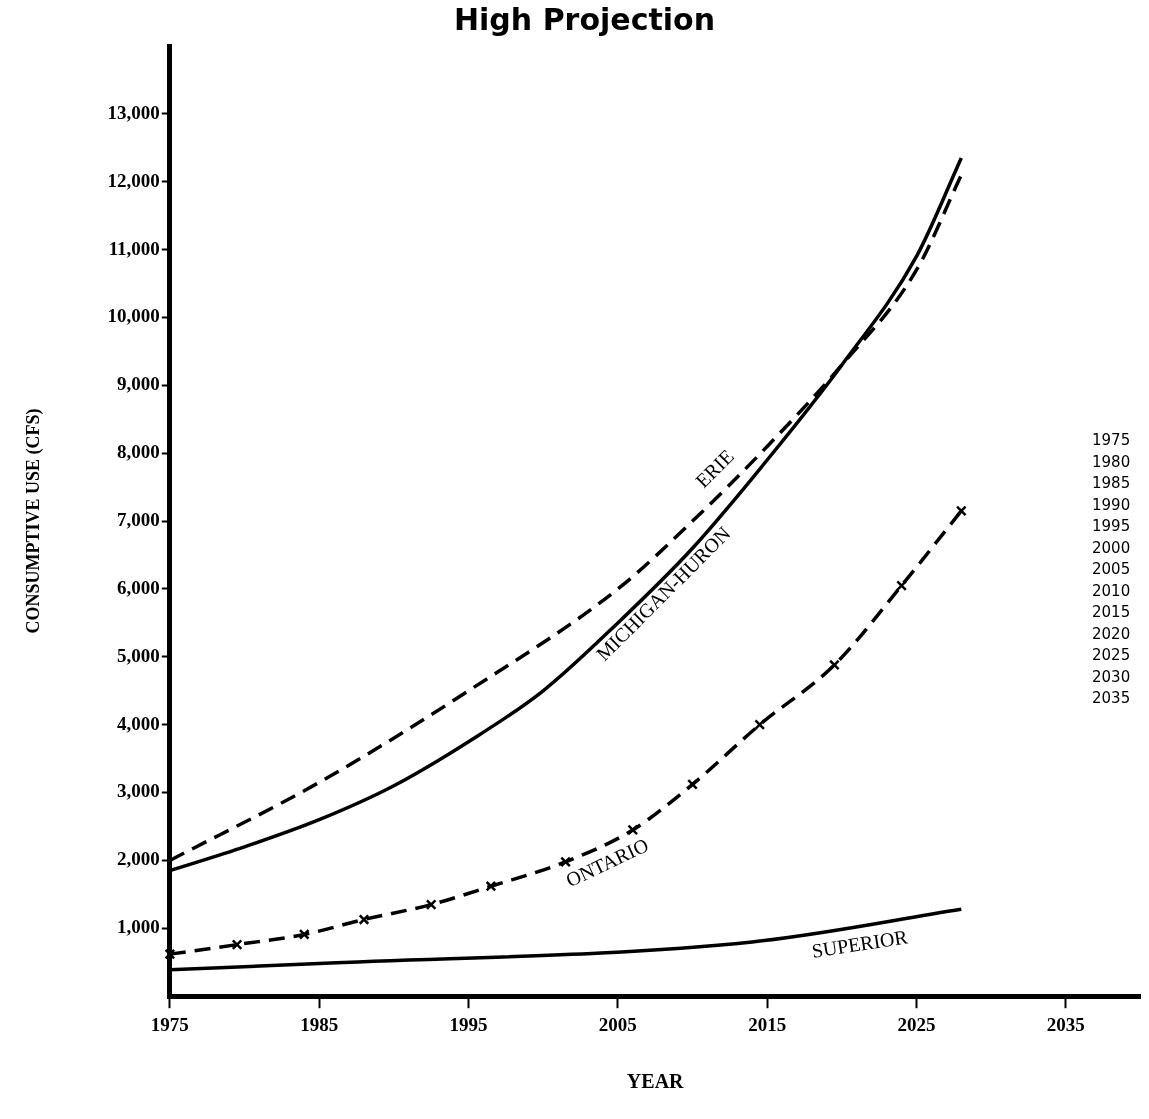  Describe the element at coordinates (1111, 655) in the screenshot. I see `annotation: 2025` at that location.